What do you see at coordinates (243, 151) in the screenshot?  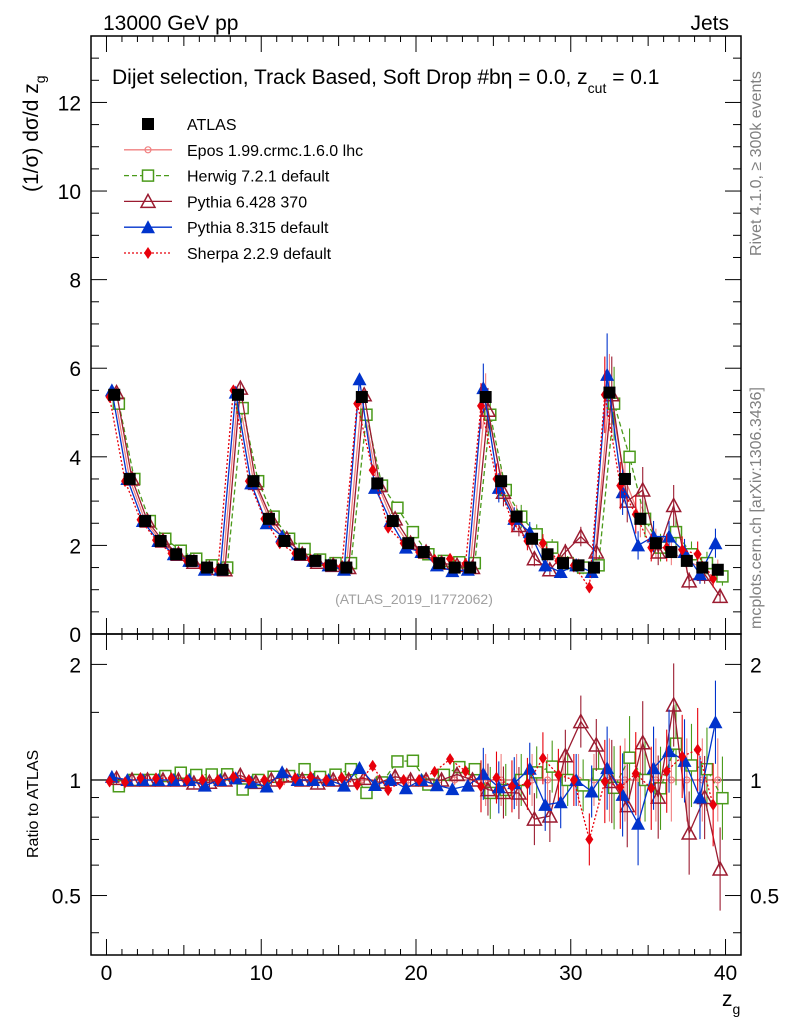 I see `legend-entry-epos: Epos 1.99.crmc.1.6.0 lhc` at bounding box center [243, 151].